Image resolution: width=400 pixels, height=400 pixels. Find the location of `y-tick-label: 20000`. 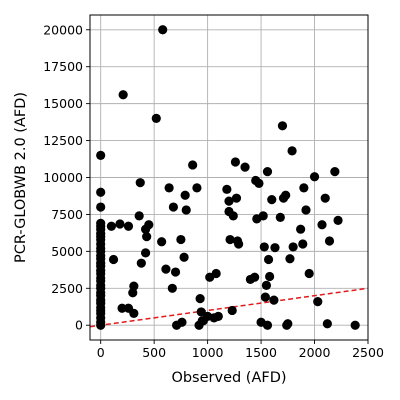

y-tick-label: 20000 is located at coordinates (63, 29).